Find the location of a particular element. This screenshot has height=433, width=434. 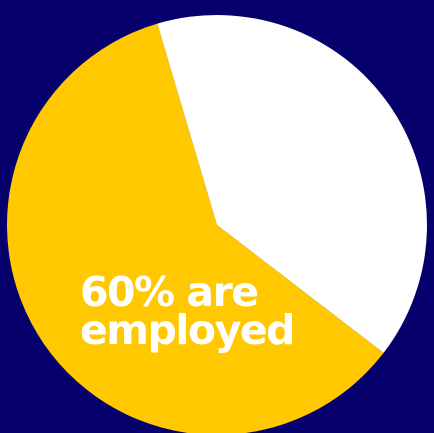

annotation-line-2: employed is located at coordinates (187, 330).